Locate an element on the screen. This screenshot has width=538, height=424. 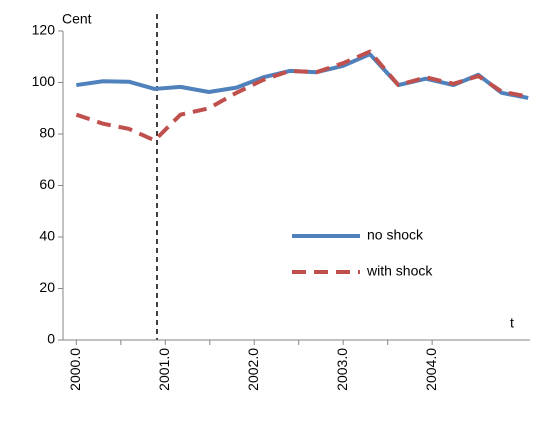
y-tick-label: 100 is located at coordinates (44, 81).